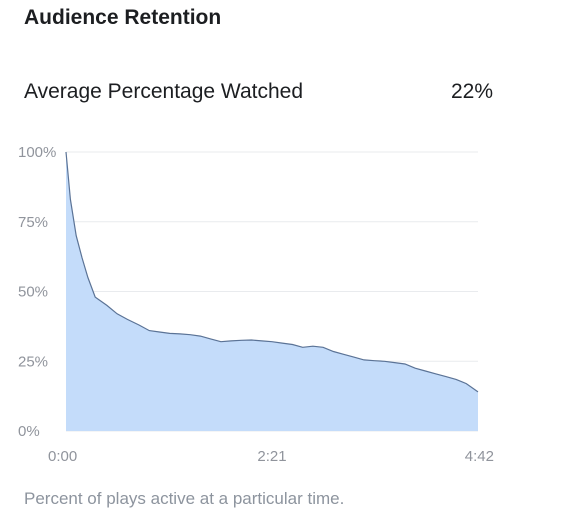 The width and height of the screenshot is (561, 528). What do you see at coordinates (479, 456) in the screenshot?
I see `x-tick-label: 4:42` at bounding box center [479, 456].